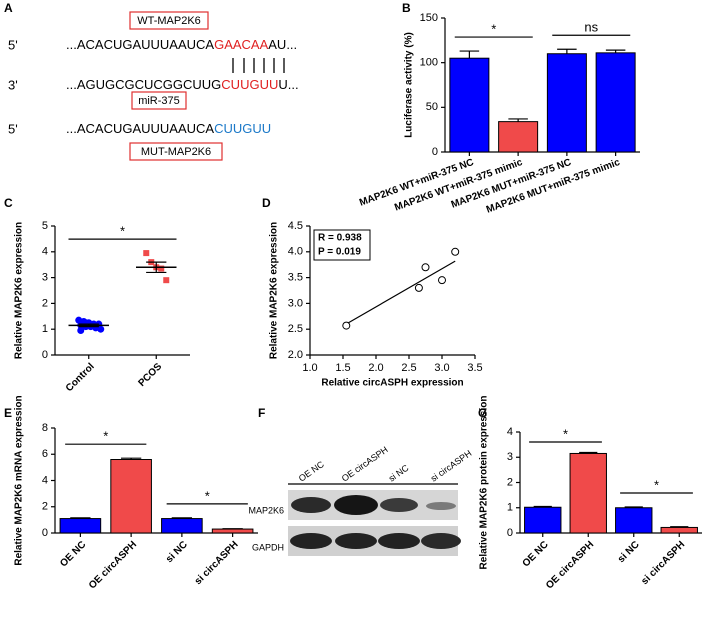 Image resolution: width=709 pixels, height=623 pixels. I want to click on lane-label: si NC, so click(399, 472).